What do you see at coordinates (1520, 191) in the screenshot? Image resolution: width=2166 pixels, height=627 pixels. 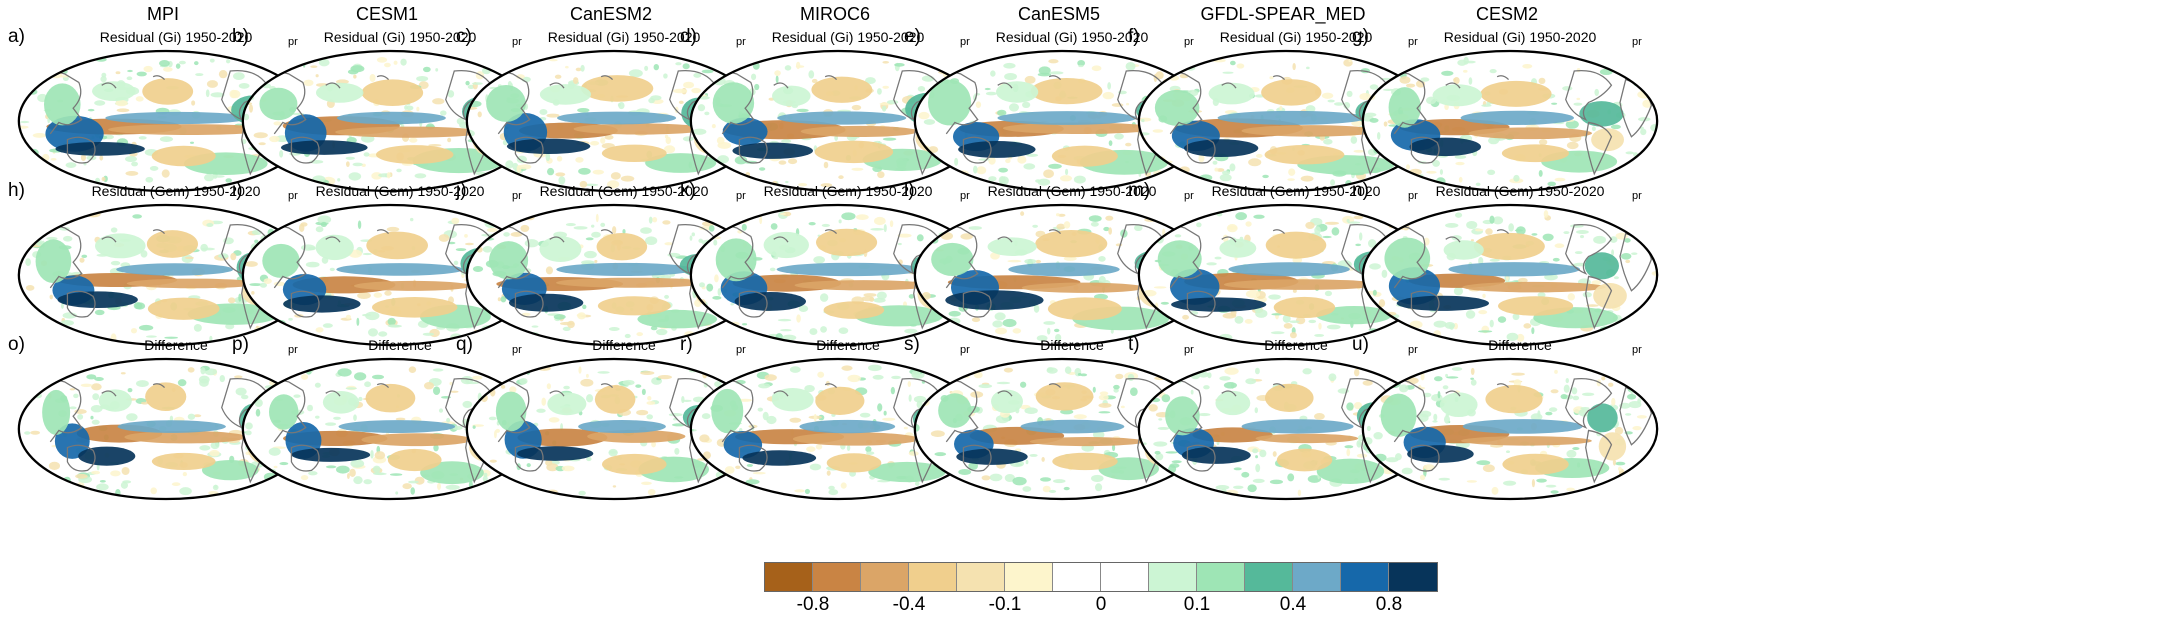 I see `panel-title: Residual (Gem) 1950-2020` at bounding box center [1520, 191].